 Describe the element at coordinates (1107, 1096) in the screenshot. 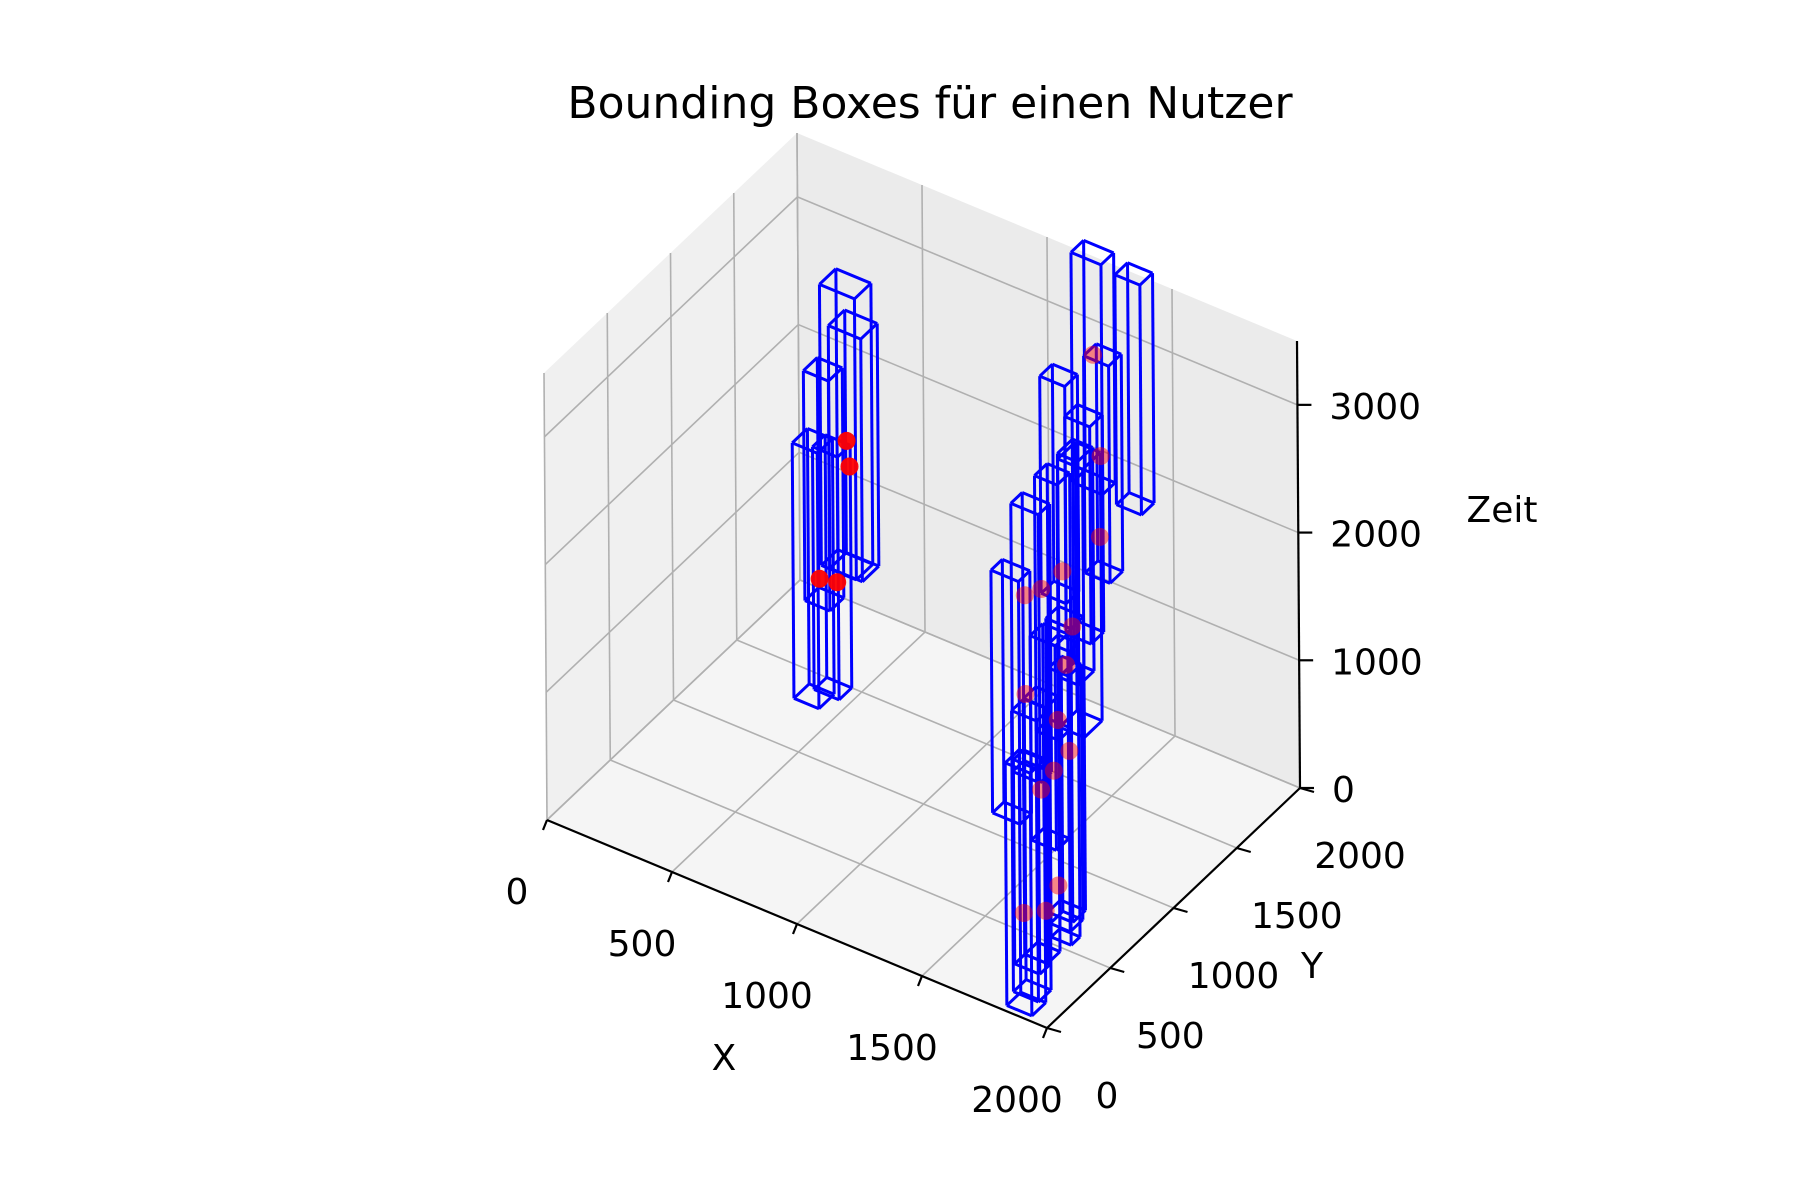

I see `y-tick-label: 0` at that location.